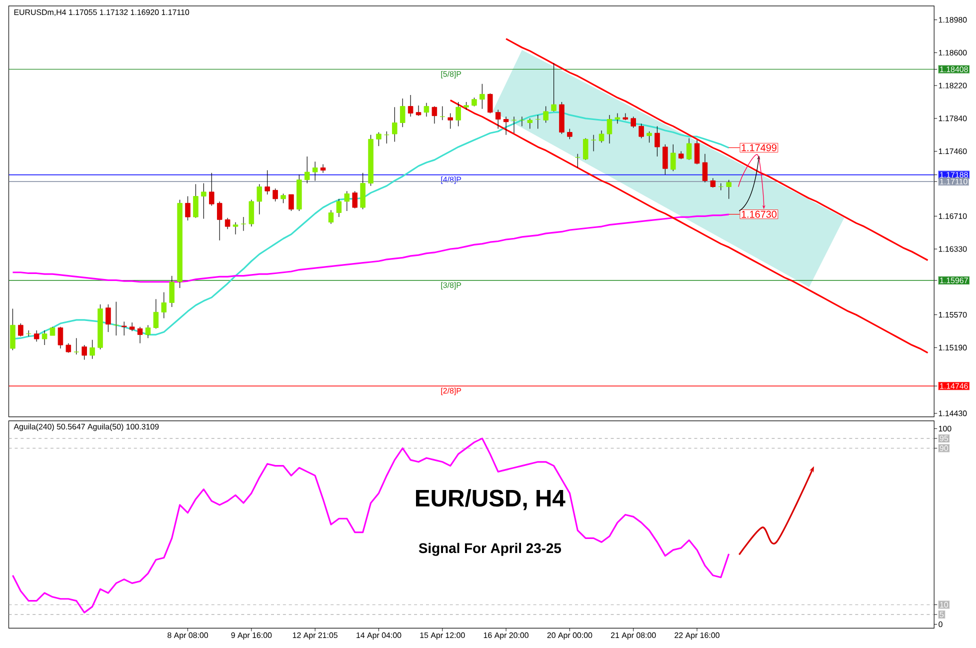  Describe the element at coordinates (491, 499) in the screenshot. I see `annotation: EUR/USD, H4` at that location.